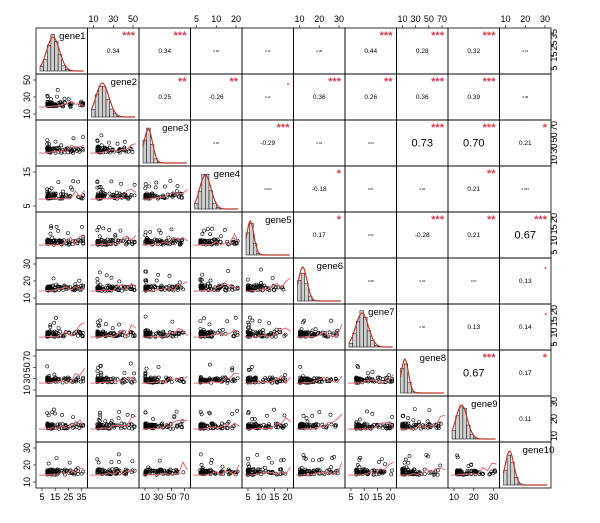 The width and height of the screenshot is (600, 523). What do you see at coordinates (525, 143) in the screenshot?
I see `correlation-value: 0.21` at bounding box center [525, 143].